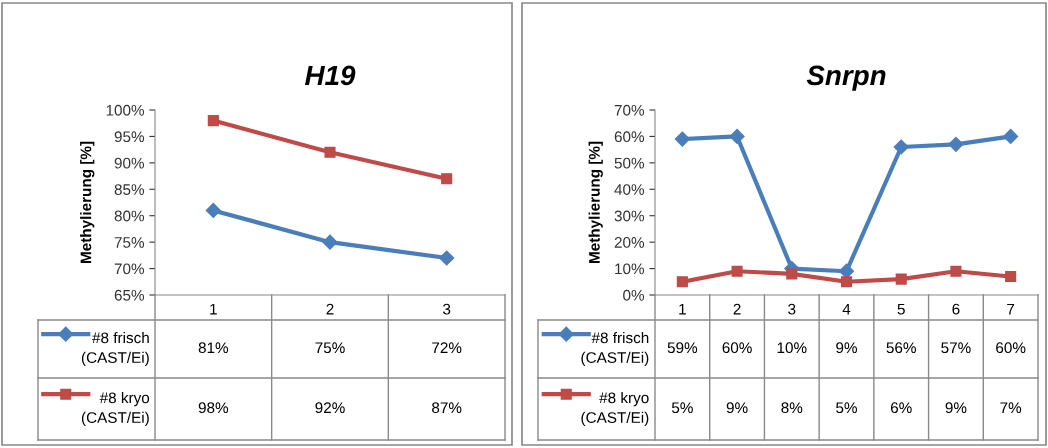 The image size is (1048, 448). What do you see at coordinates (956, 348) in the screenshot?
I see `data-label: 57%` at bounding box center [956, 348].